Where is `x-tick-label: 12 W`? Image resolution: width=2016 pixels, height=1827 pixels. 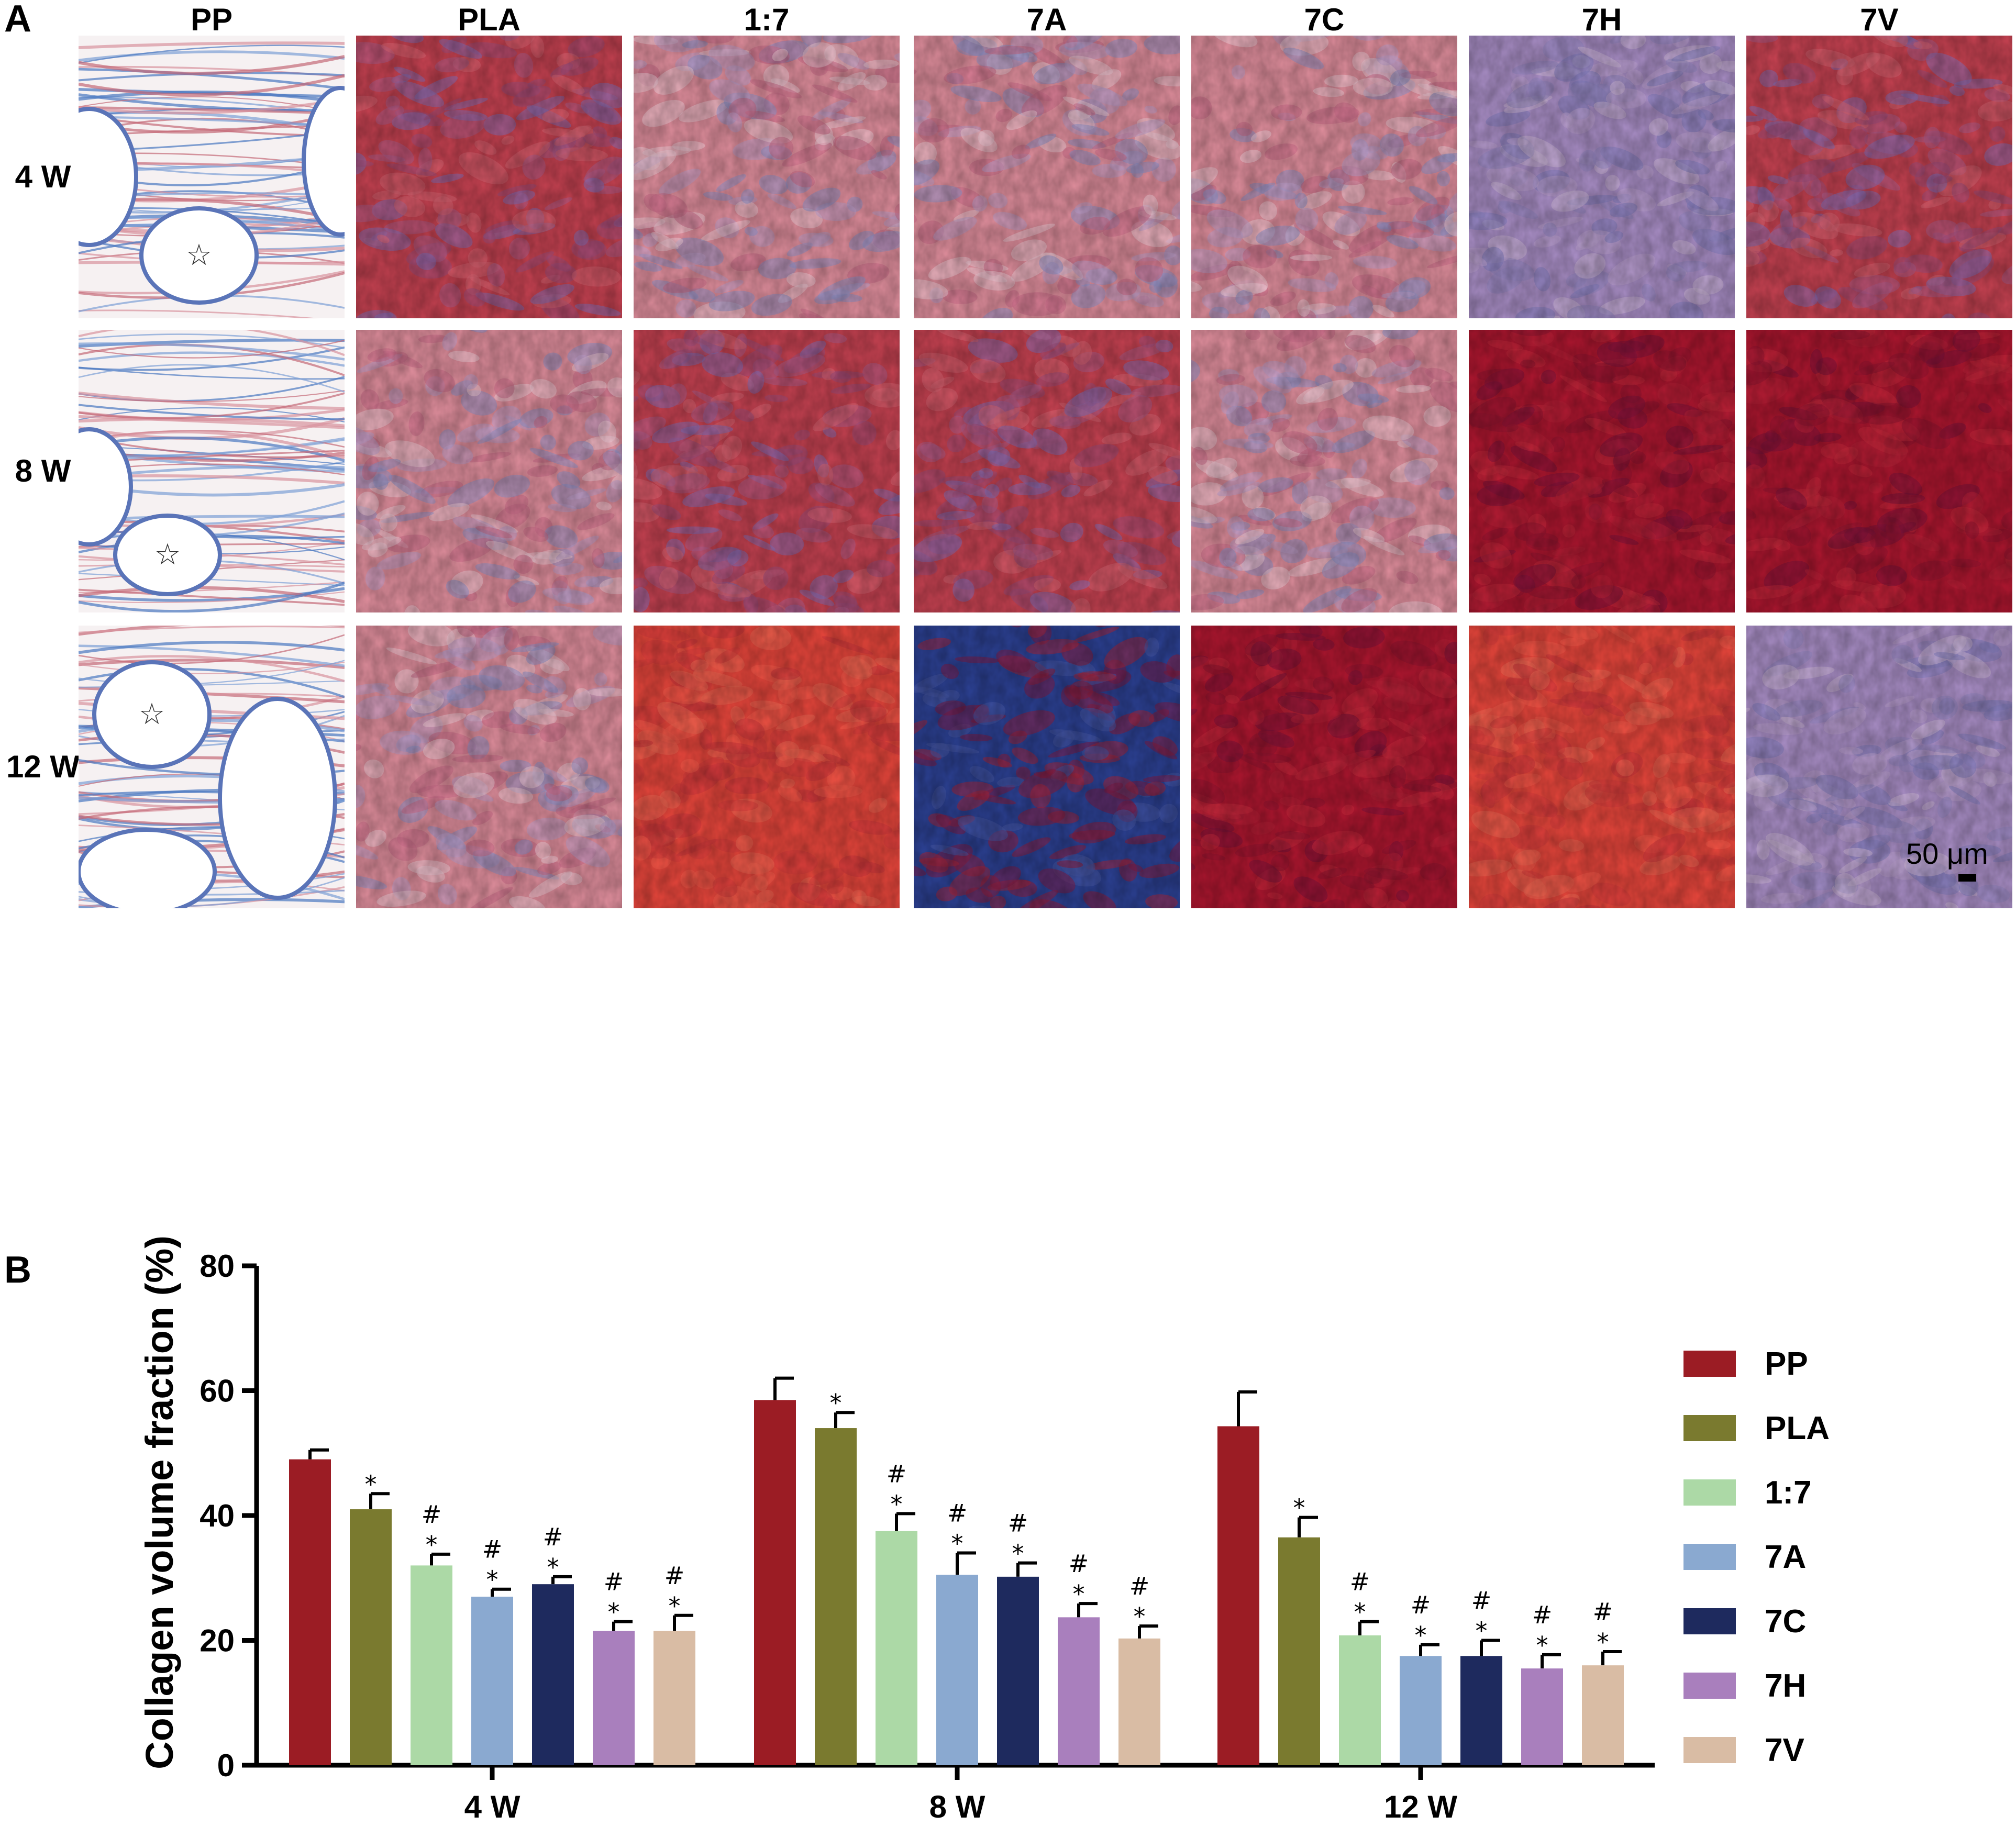
x-tick-label: 12 W is located at coordinates (1421, 1806).